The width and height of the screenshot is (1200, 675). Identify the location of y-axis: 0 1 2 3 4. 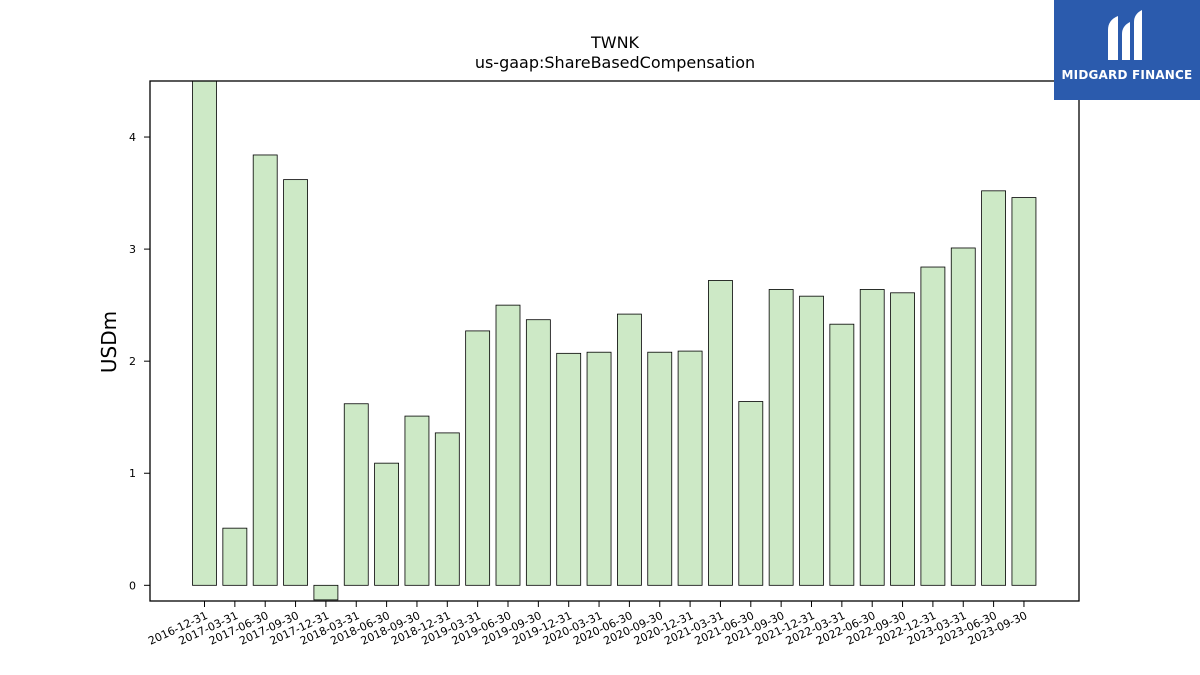
(139, 361).